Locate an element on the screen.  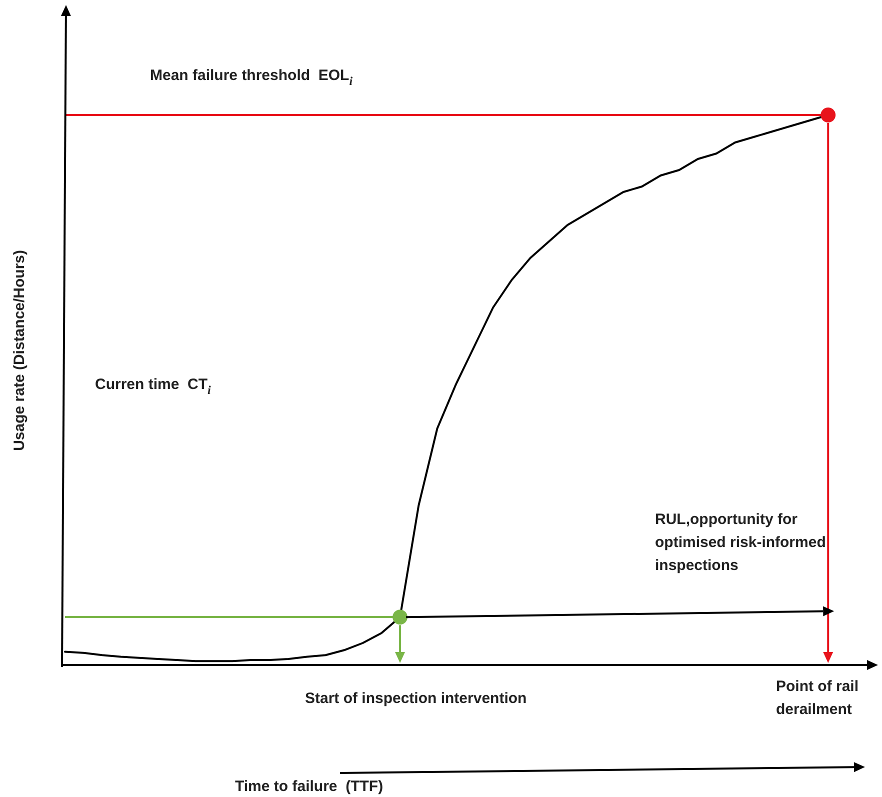
text: Time to failure (TTF) is located at coordinates (309, 786).